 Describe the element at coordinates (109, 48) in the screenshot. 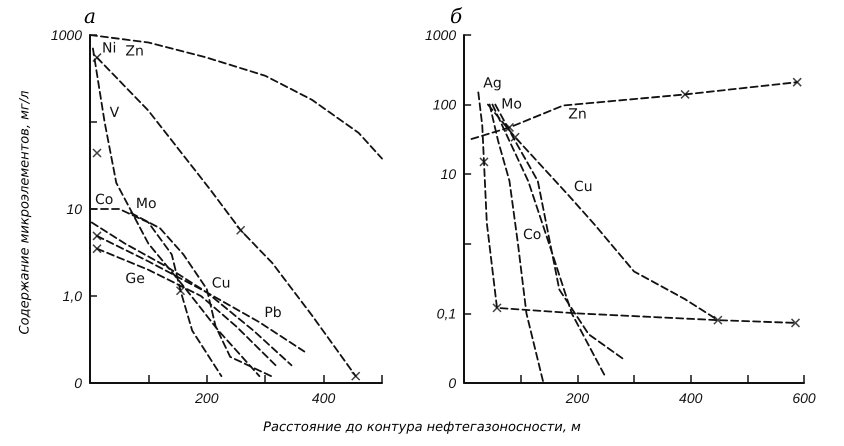

I see `series-label: Ni` at that location.